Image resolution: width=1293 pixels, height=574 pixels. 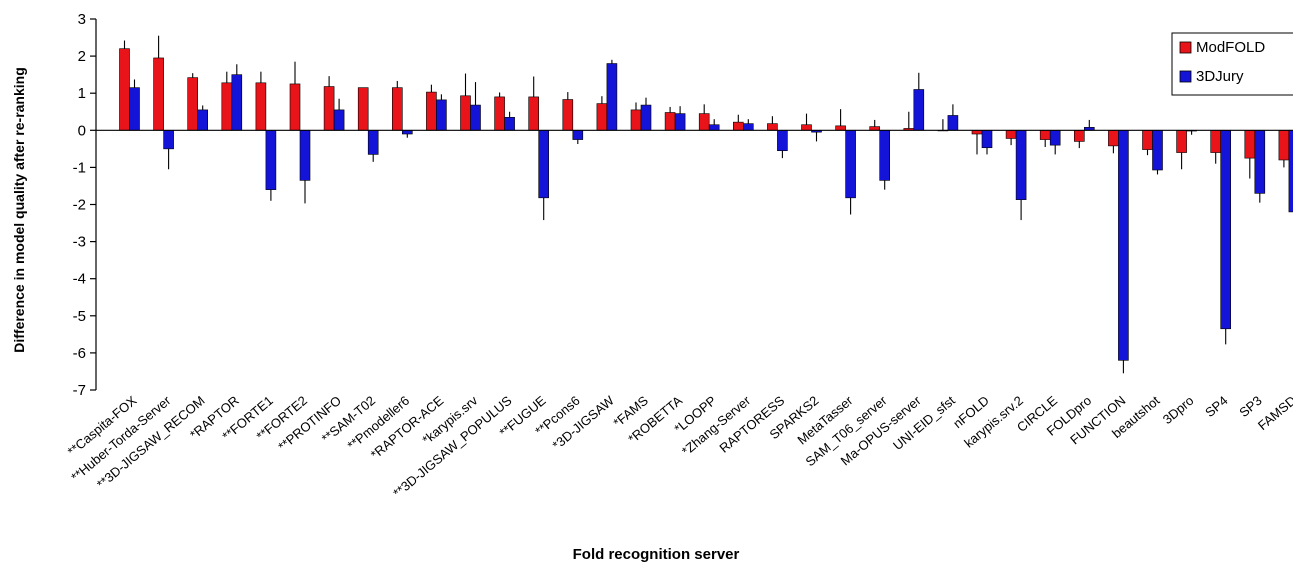 What do you see at coordinates (851, 164) in the screenshot?
I see `bar-3djury-metatasser` at bounding box center [851, 164].